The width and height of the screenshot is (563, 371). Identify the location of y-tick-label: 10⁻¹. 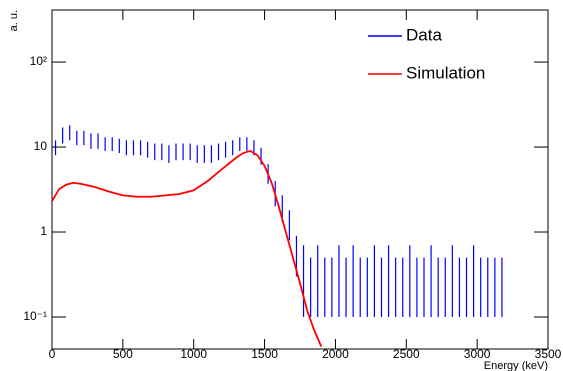
(35, 316).